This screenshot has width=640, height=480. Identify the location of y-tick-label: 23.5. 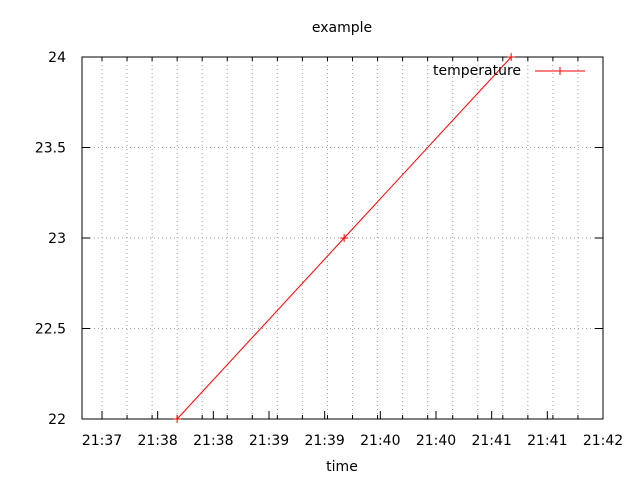
(50, 149).